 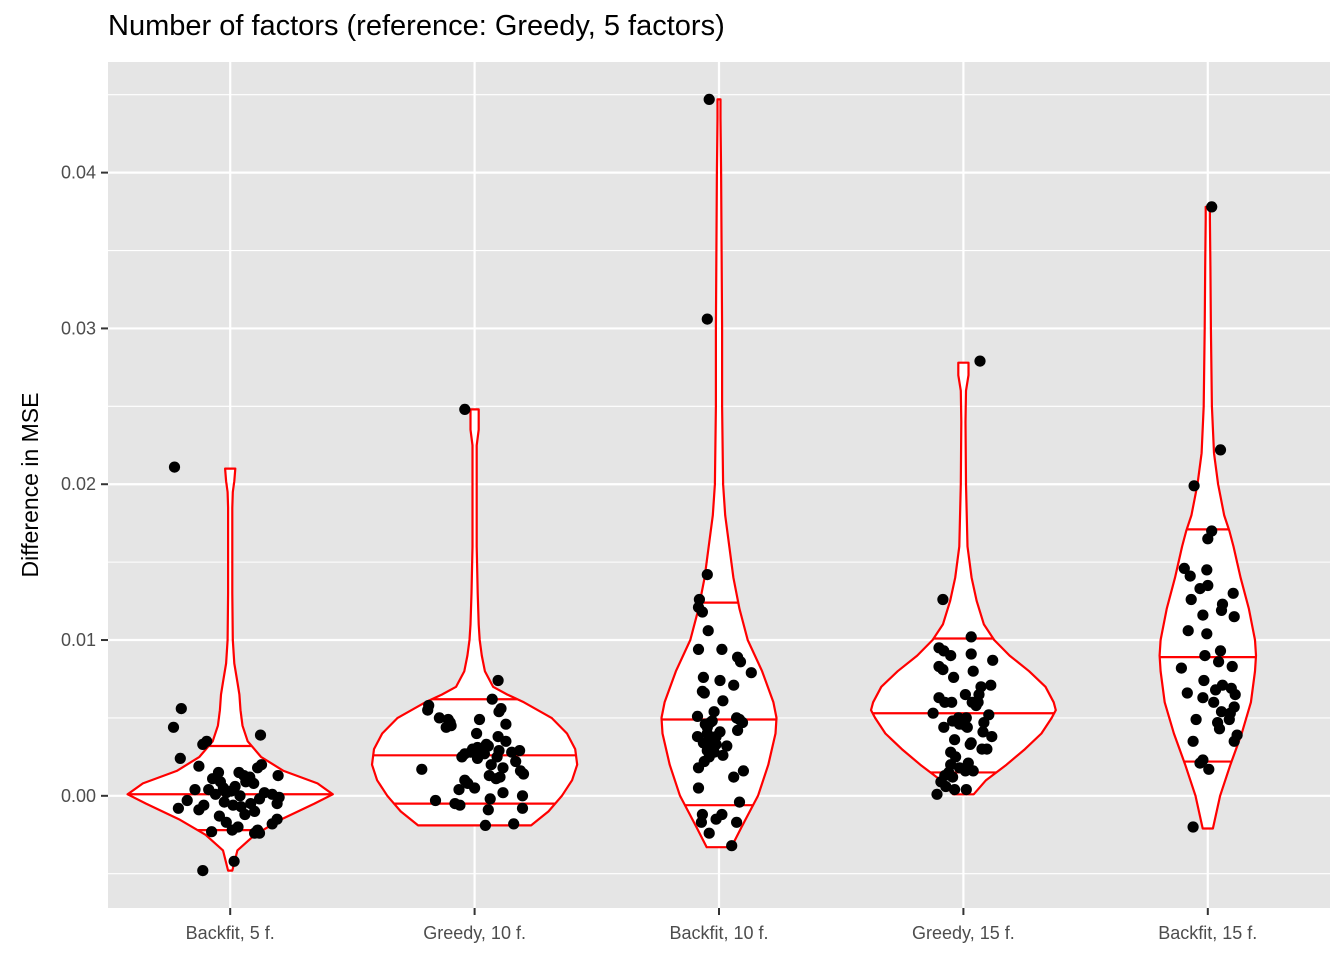 What do you see at coordinates (1207, 933) in the screenshot?
I see `x-tick-label: Backfit, 15 f.` at bounding box center [1207, 933].